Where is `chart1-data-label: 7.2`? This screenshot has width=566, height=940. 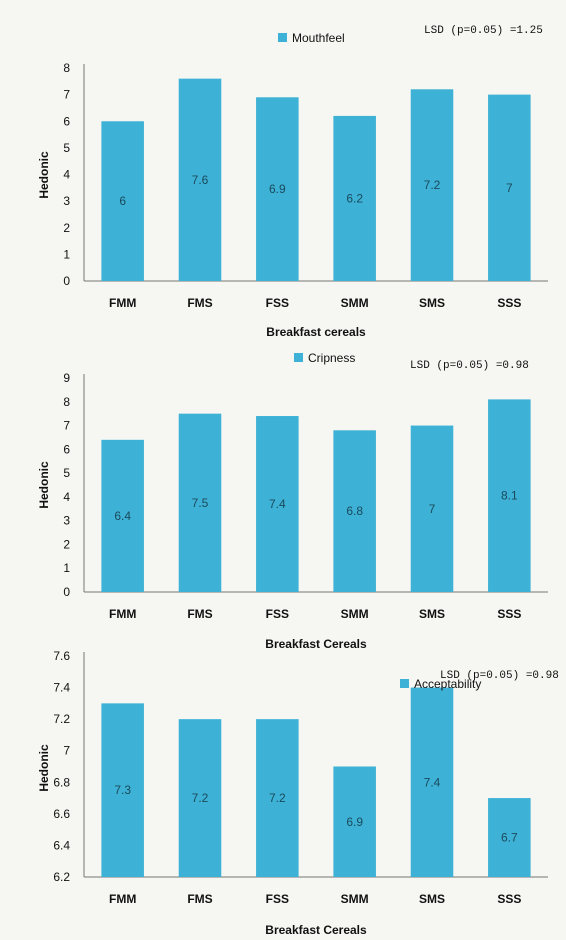 chart1-data-label: 7.2 is located at coordinates (432, 185).